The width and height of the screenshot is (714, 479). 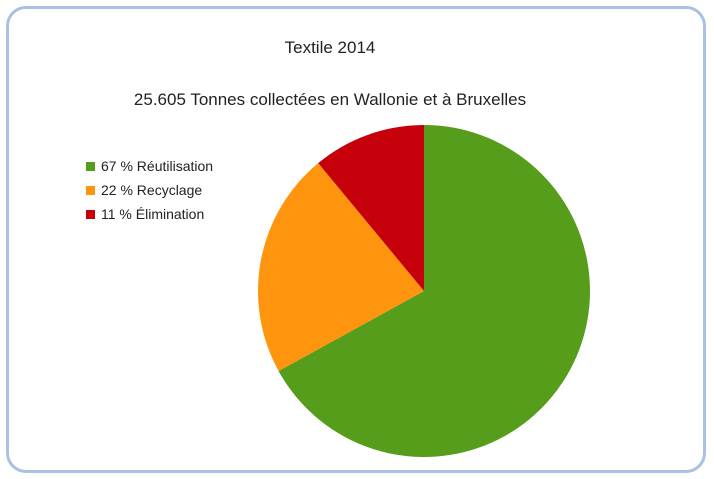 What do you see at coordinates (153, 214) in the screenshot?
I see `legend-label-elimination: 11 % Élimination` at bounding box center [153, 214].